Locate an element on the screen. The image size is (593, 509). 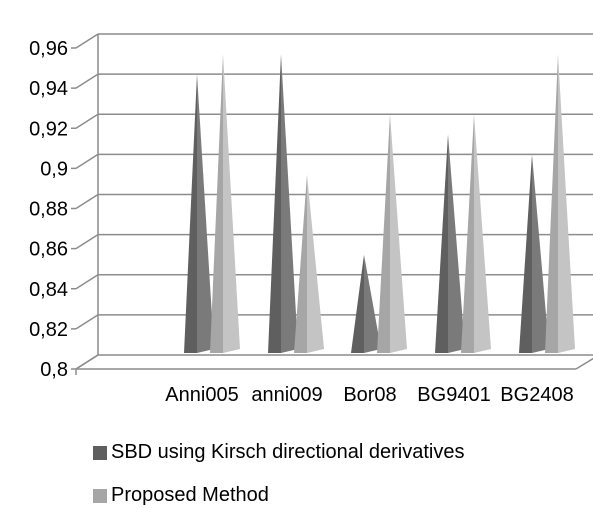
y-tick-label: 0,88 is located at coordinates (48, 210).